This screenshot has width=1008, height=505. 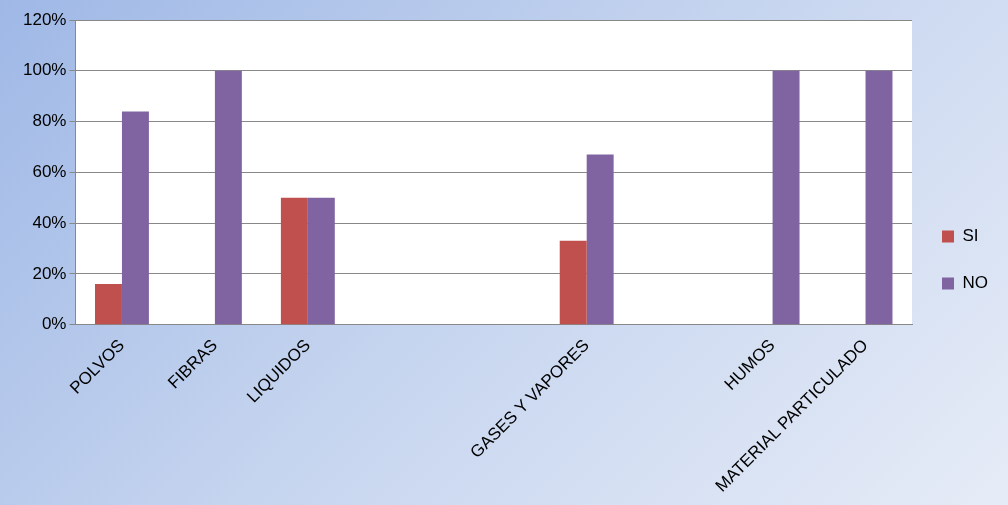 What do you see at coordinates (49, 273) in the screenshot?
I see `y-tick-label: 20%` at bounding box center [49, 273].